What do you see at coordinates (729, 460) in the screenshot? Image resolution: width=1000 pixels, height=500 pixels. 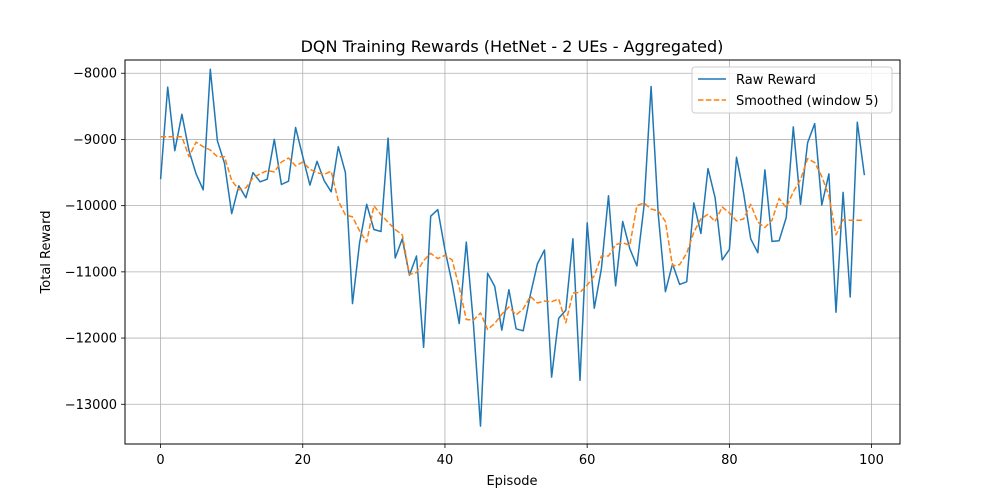 I see `x-tick-label: 80` at bounding box center [729, 460].